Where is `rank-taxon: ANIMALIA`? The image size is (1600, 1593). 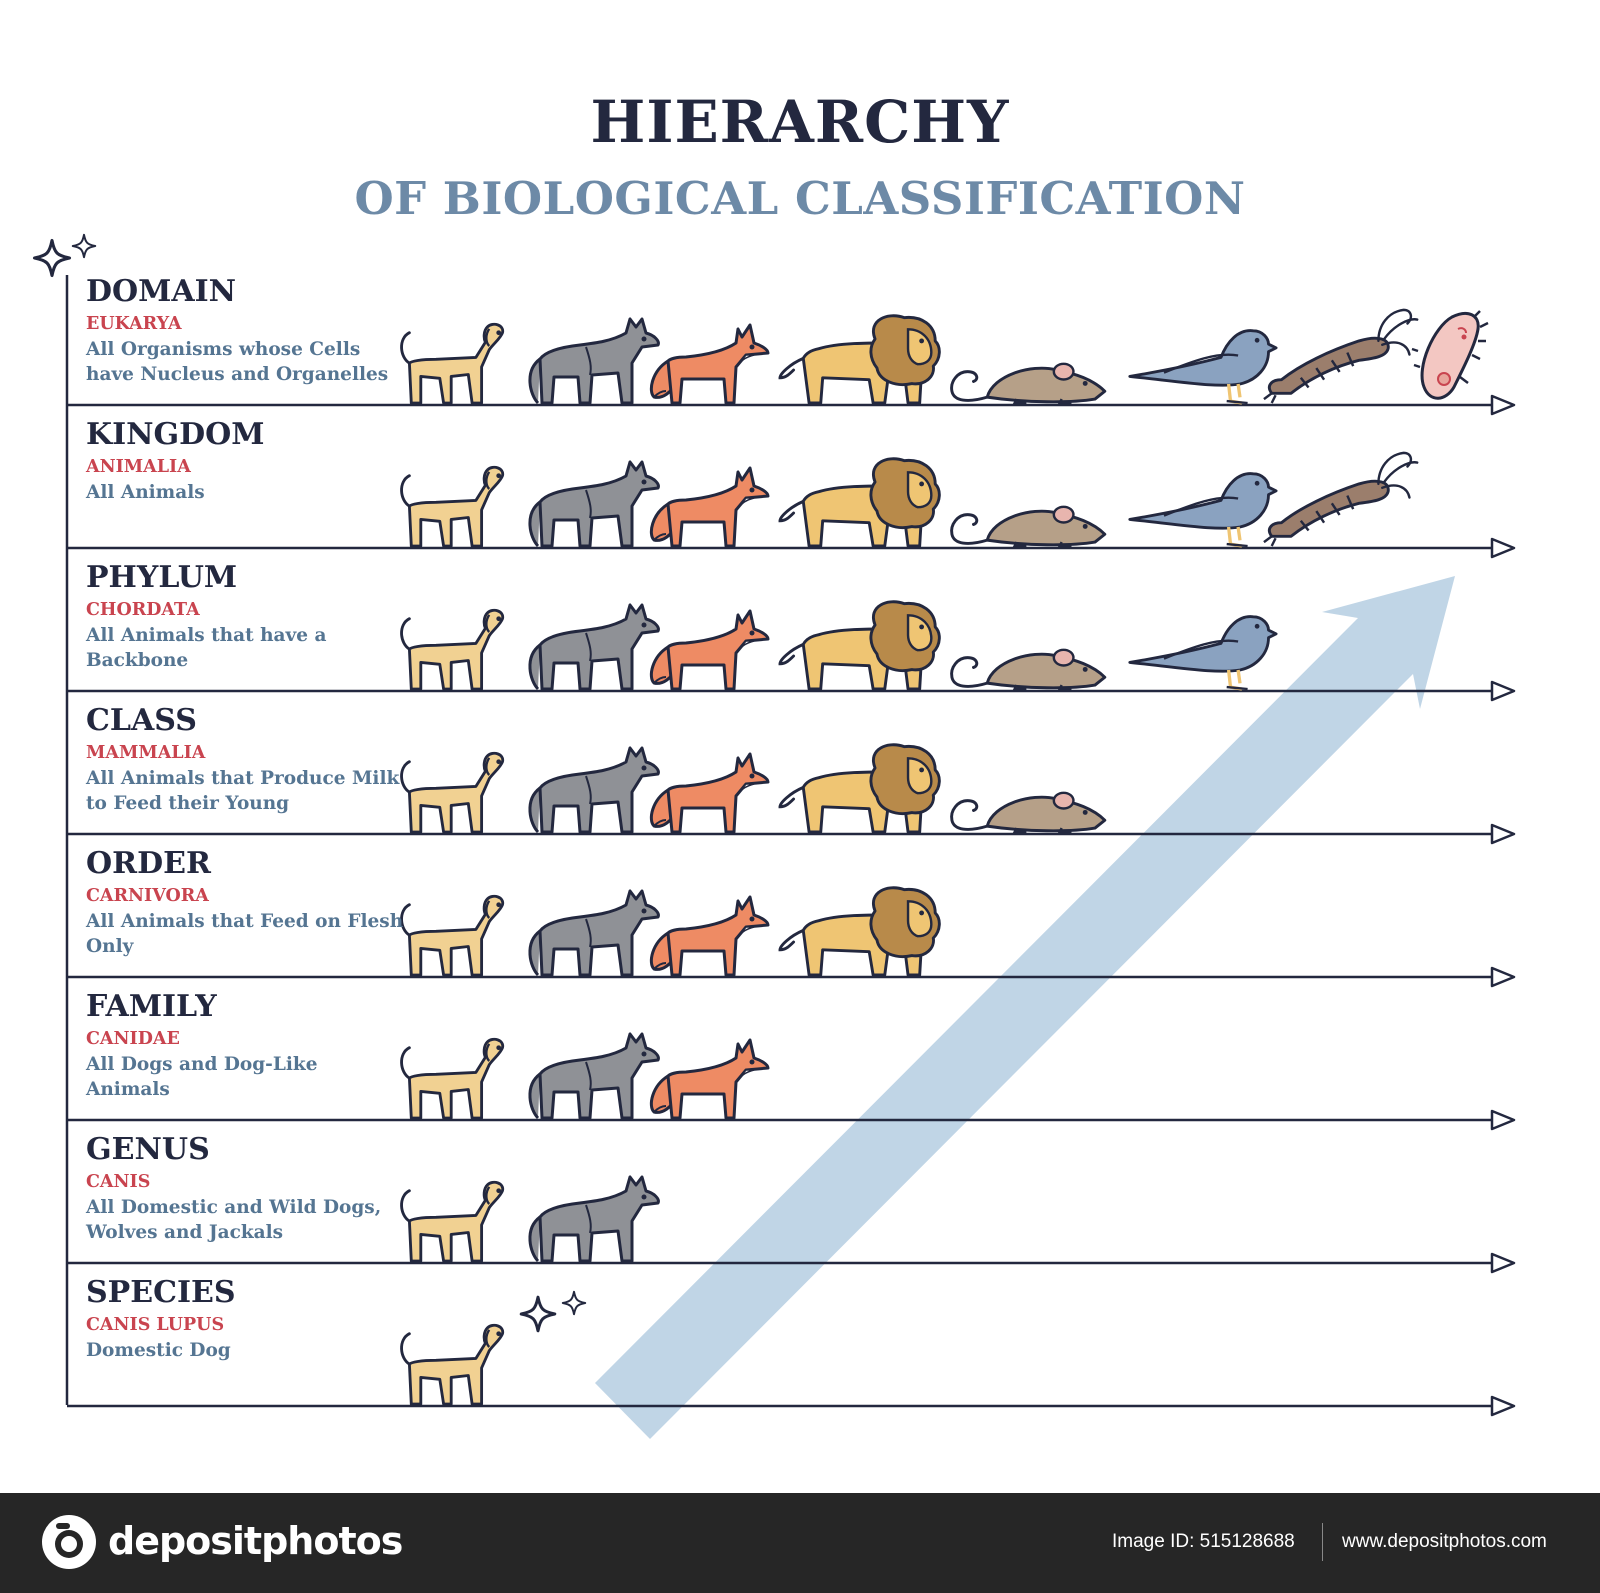
rank-taxon: ANIMALIA is located at coordinates (138, 467).